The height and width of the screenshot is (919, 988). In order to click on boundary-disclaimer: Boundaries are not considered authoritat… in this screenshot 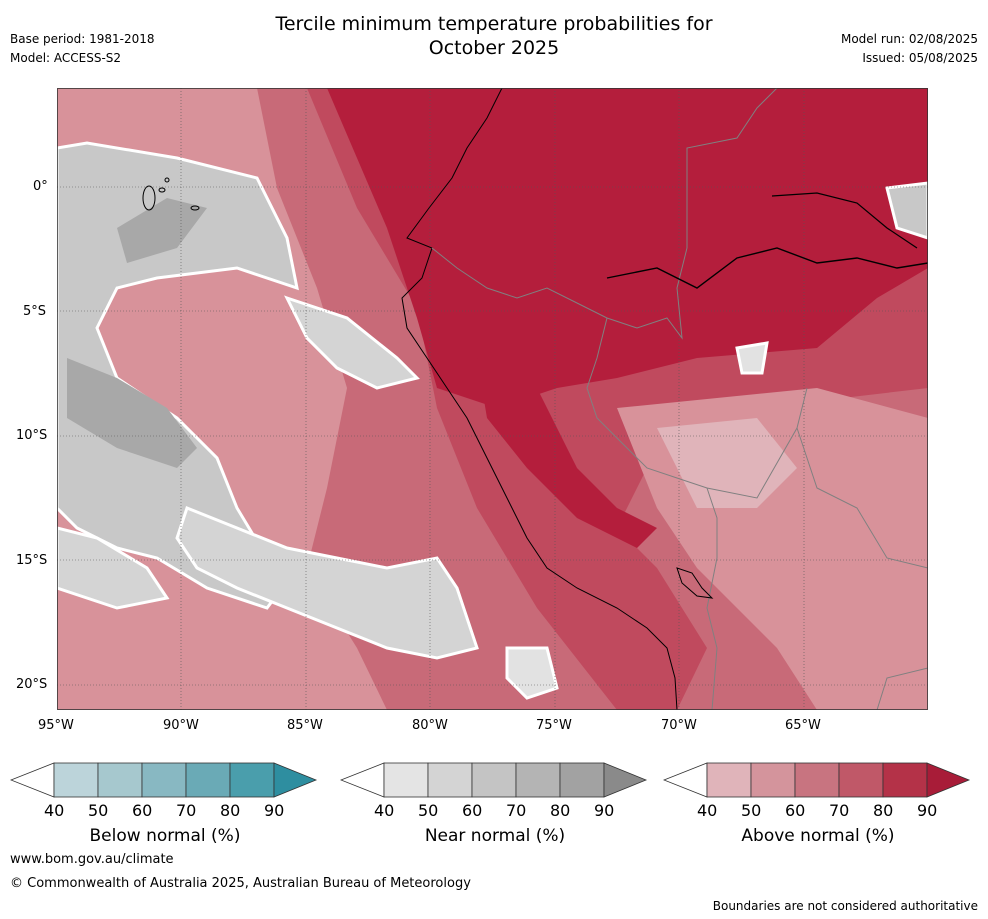, I will do `click(845, 906)`.